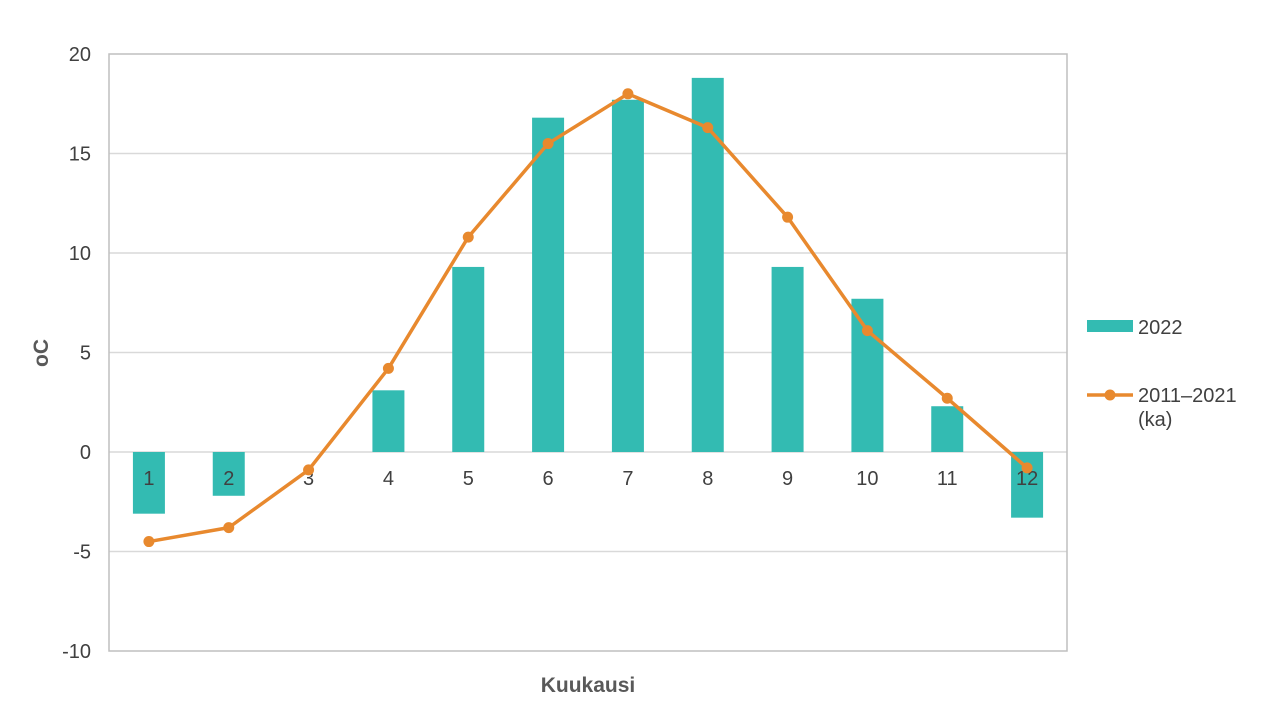 This screenshot has width=1280, height=720. What do you see at coordinates (308, 479) in the screenshot?
I see `x-tick-label: 3` at bounding box center [308, 479].